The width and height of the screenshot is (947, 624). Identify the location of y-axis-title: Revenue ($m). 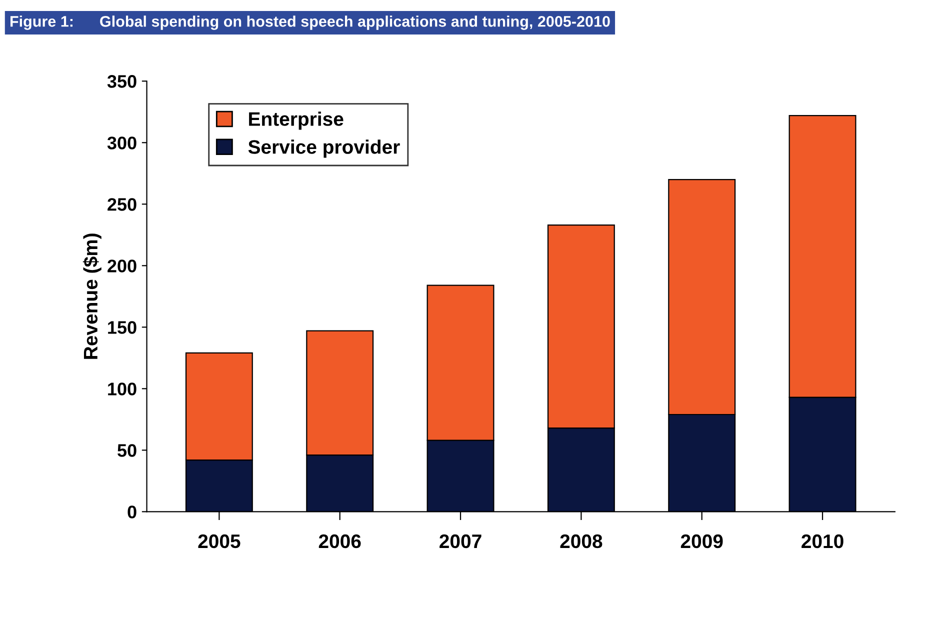
(92, 296).